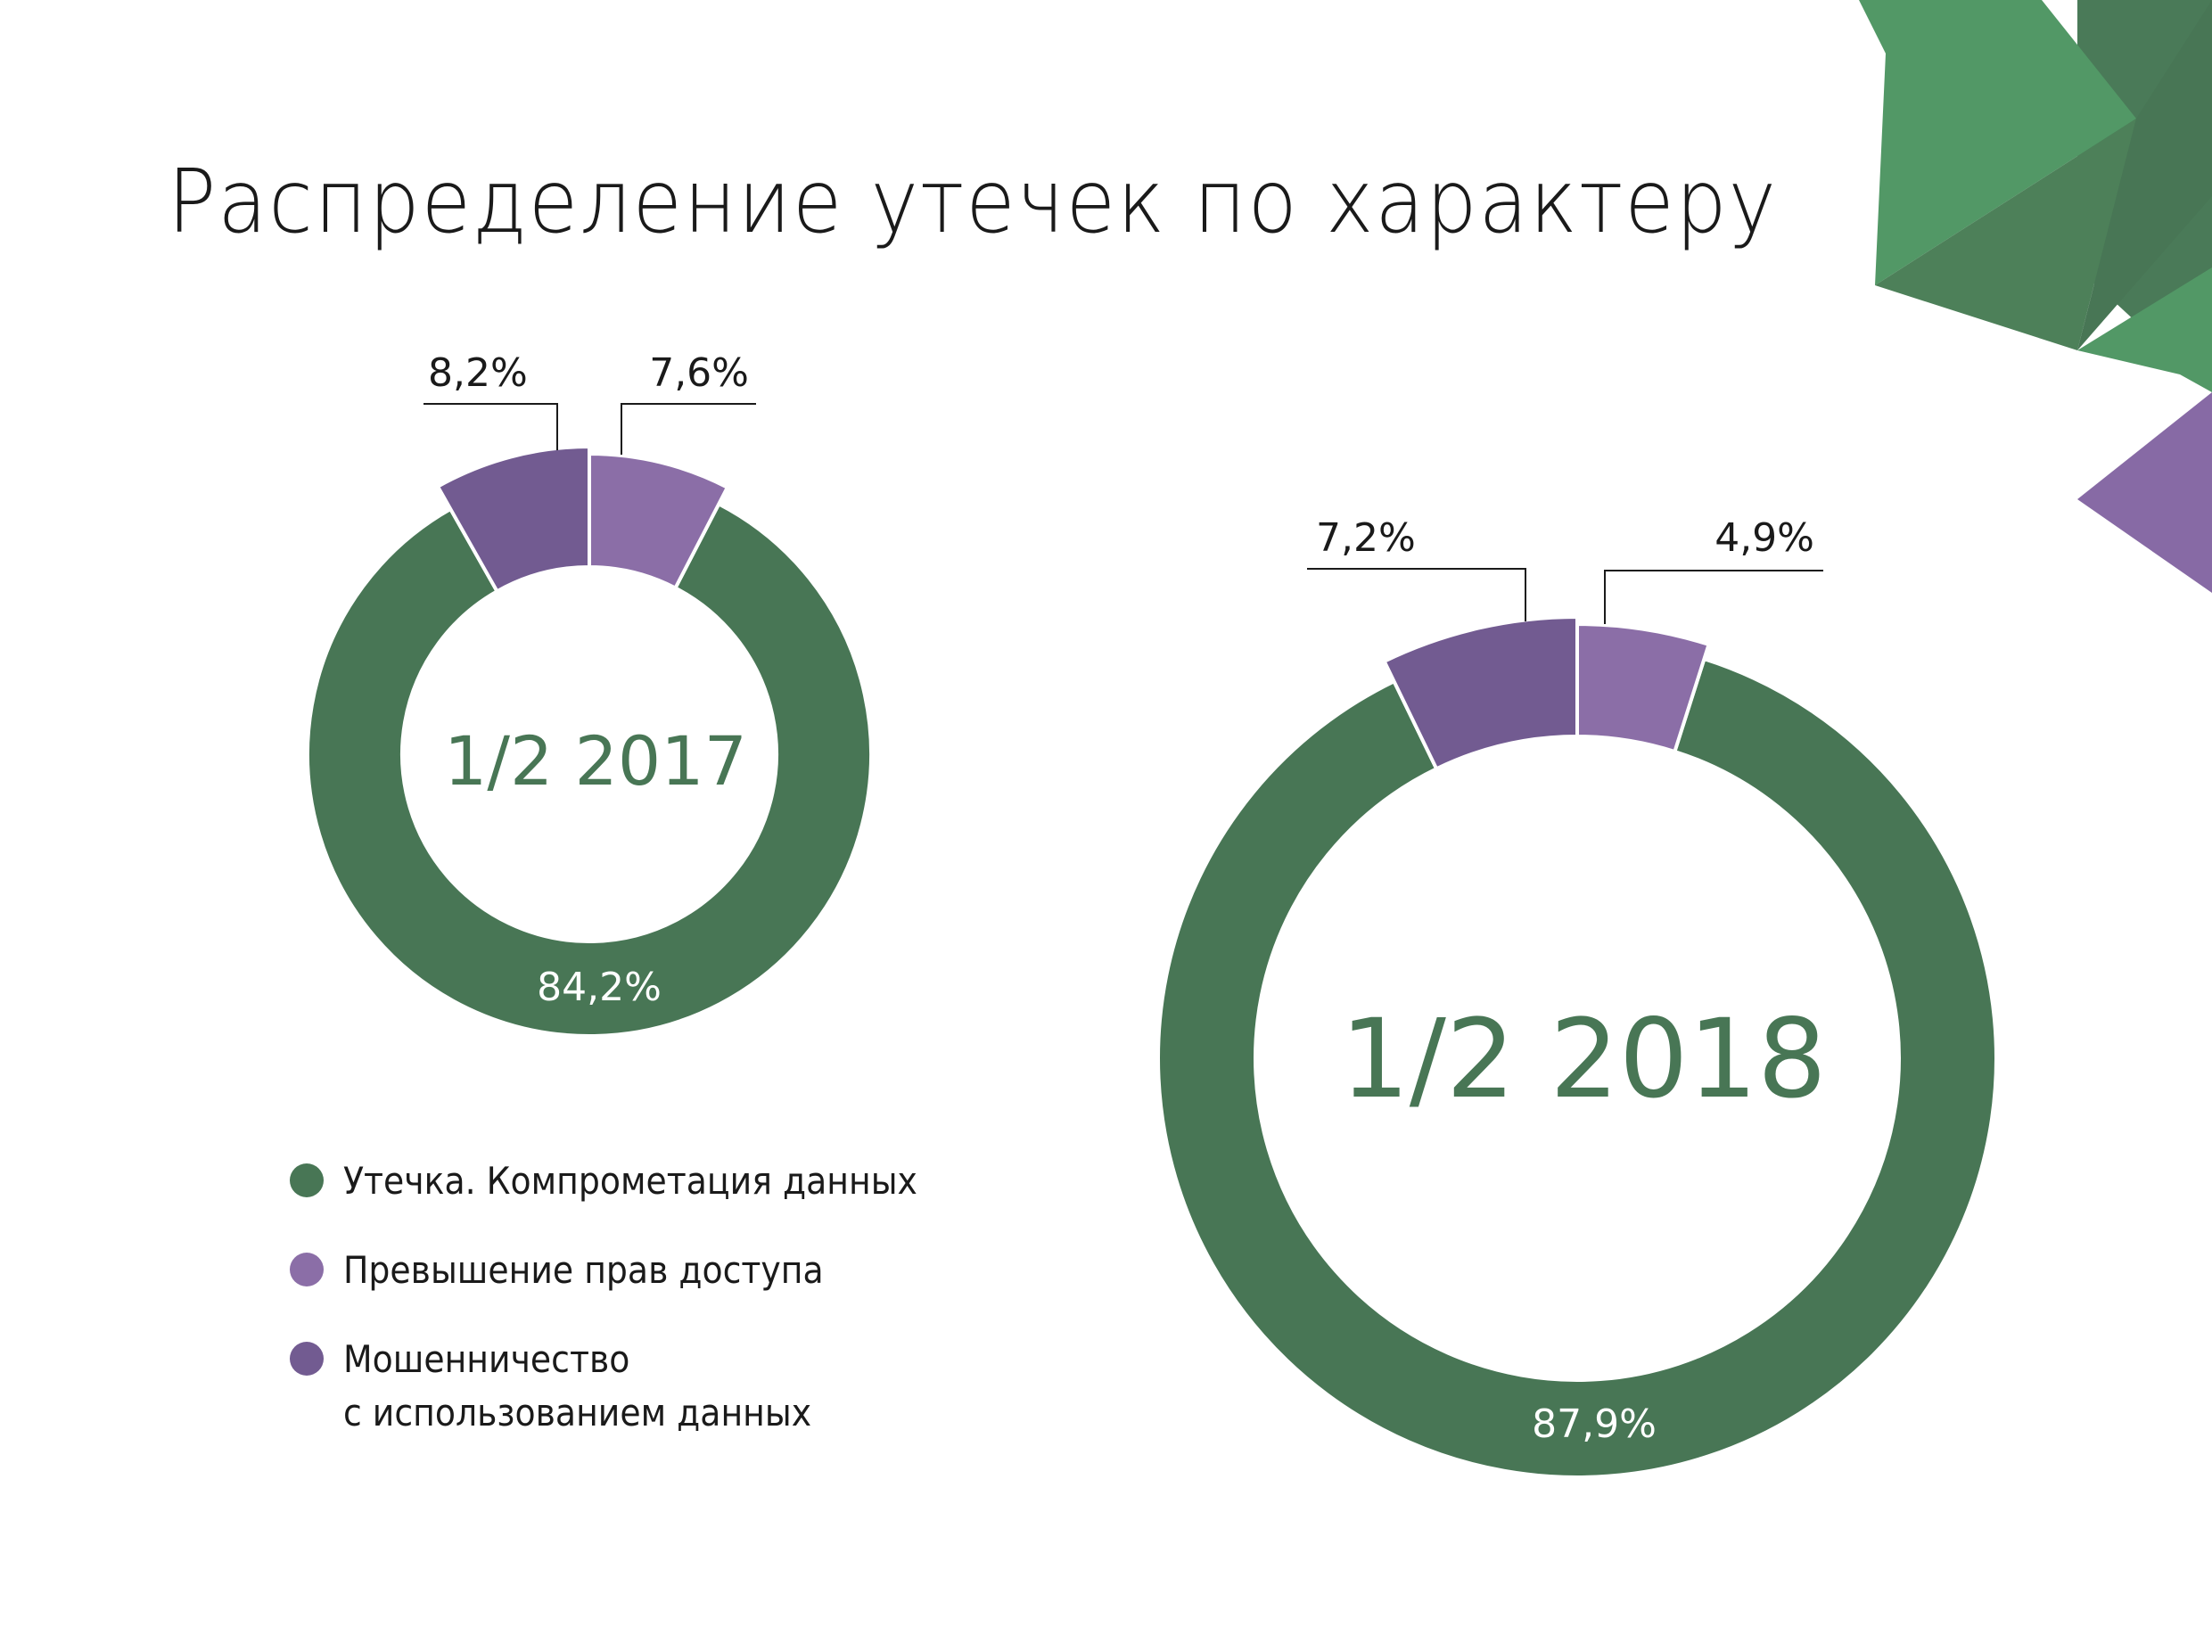 Image resolution: width=2212 pixels, height=1652 pixels. Describe the element at coordinates (478, 373) in the screenshot. I see `label-fraud-2017: 8,2%` at that location.